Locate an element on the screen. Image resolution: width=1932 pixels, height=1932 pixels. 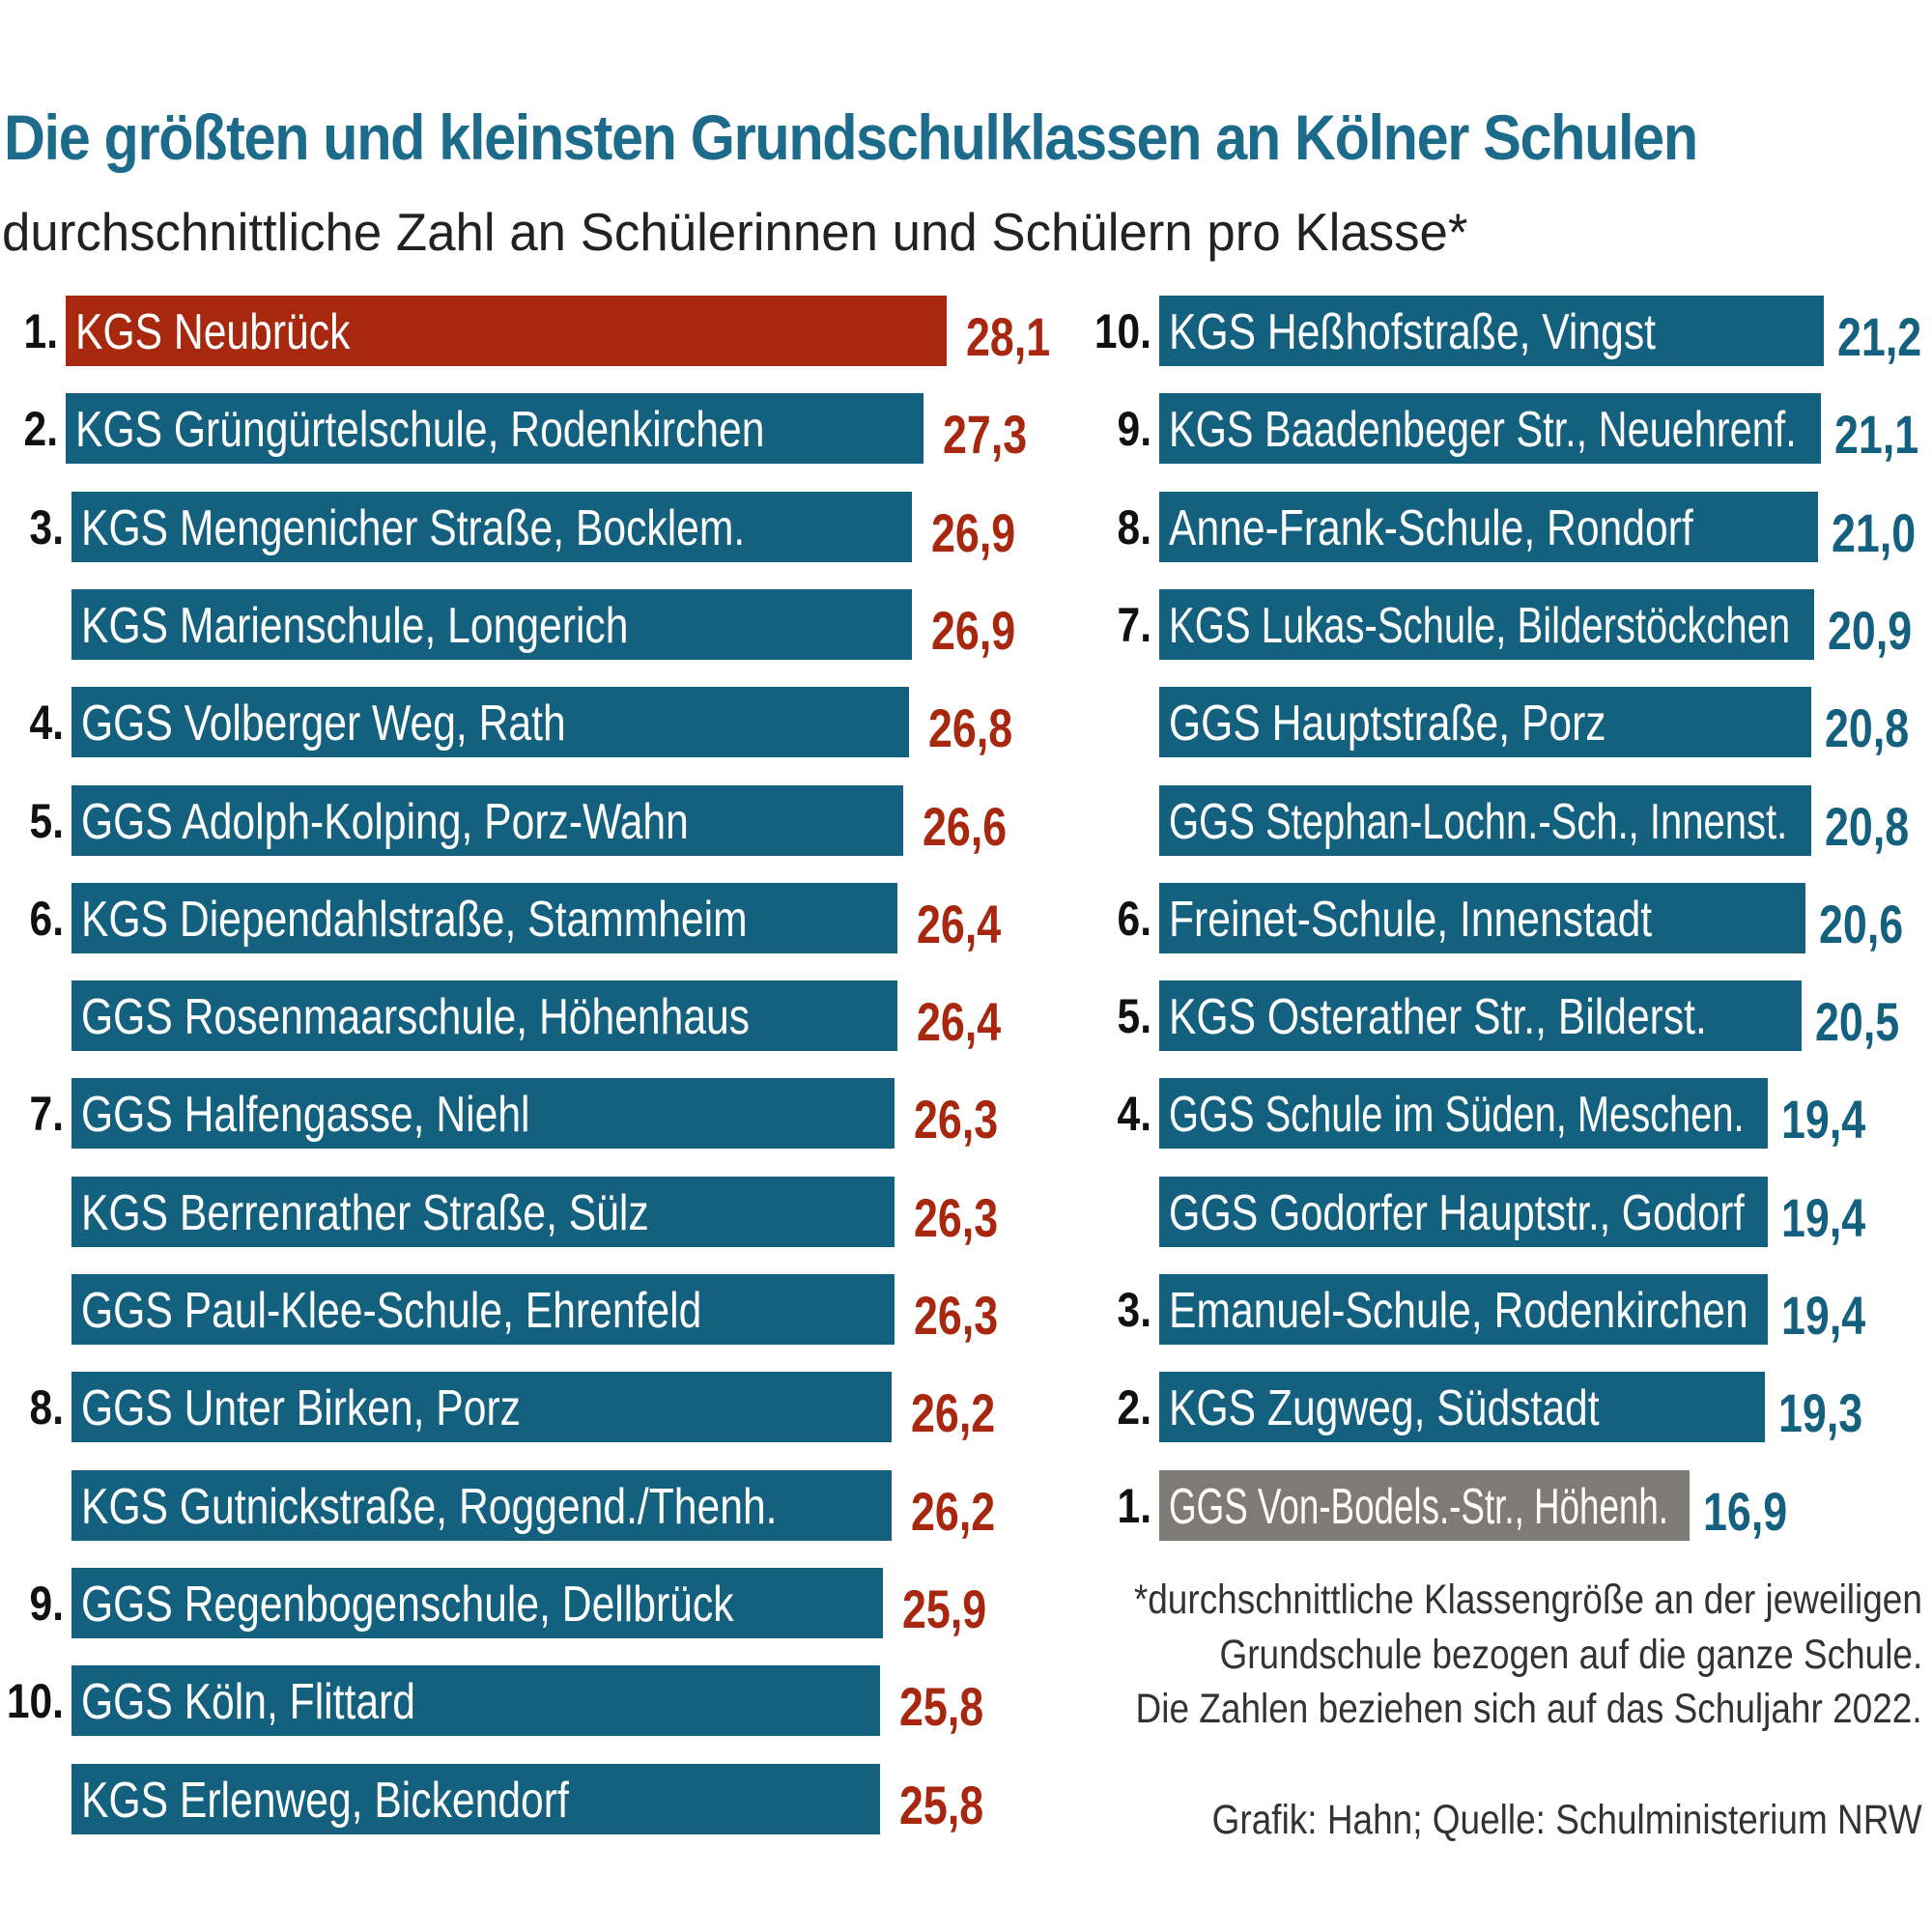
bar: GGS Hauptstraße, Porz is located at coordinates (1485, 722).